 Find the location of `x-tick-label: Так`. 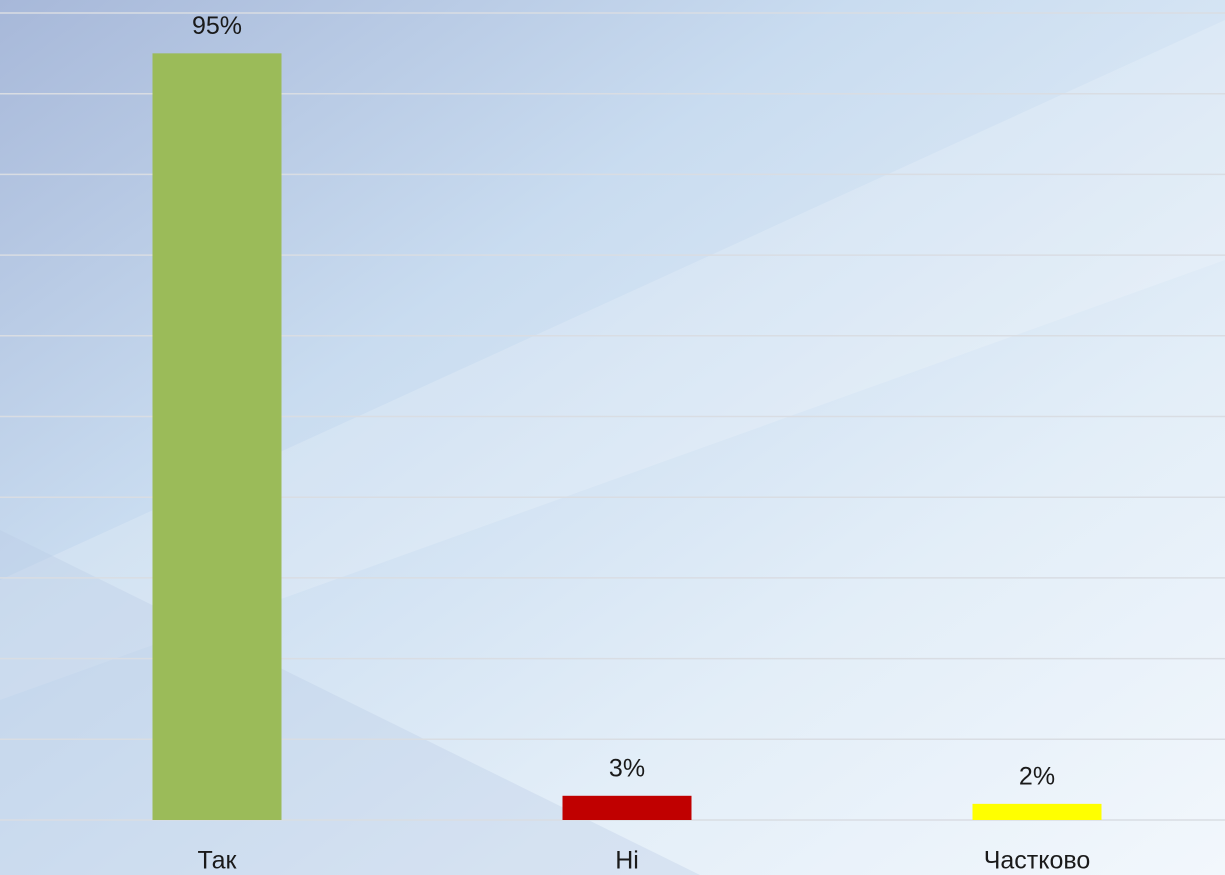

x-tick-label: Так is located at coordinates (218, 861).